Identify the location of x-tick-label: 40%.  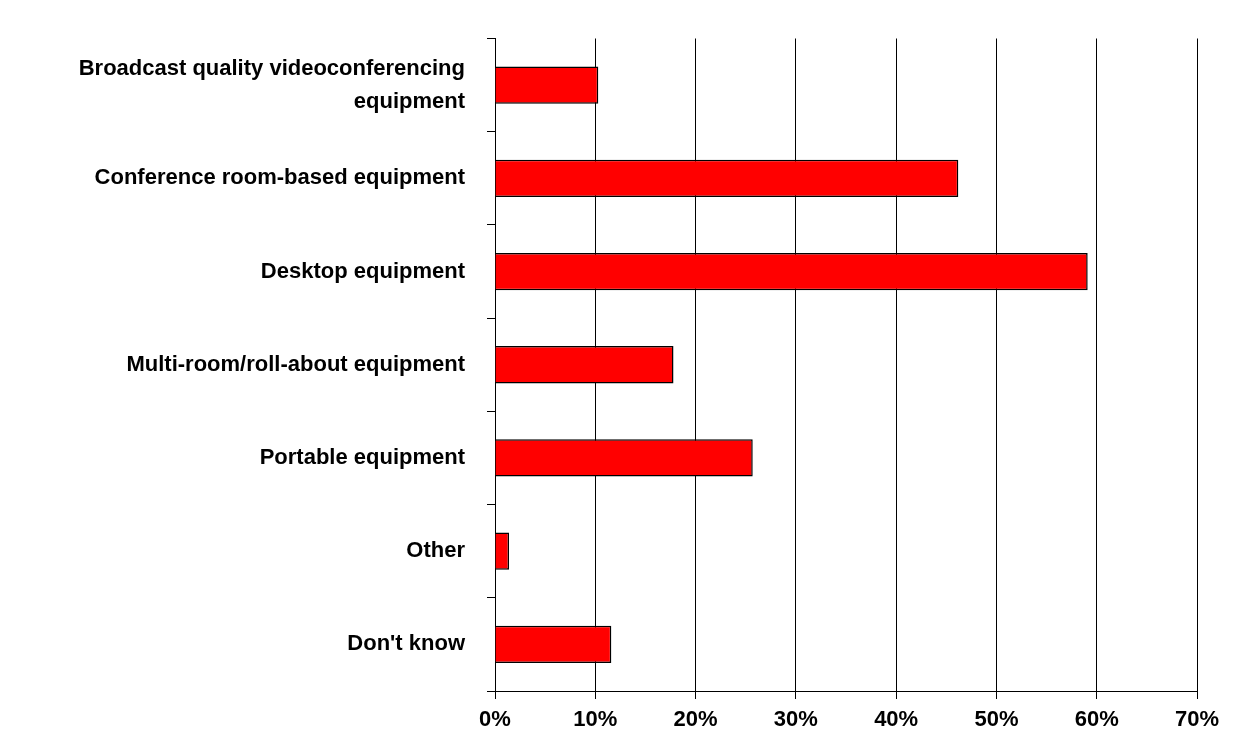
(896, 719).